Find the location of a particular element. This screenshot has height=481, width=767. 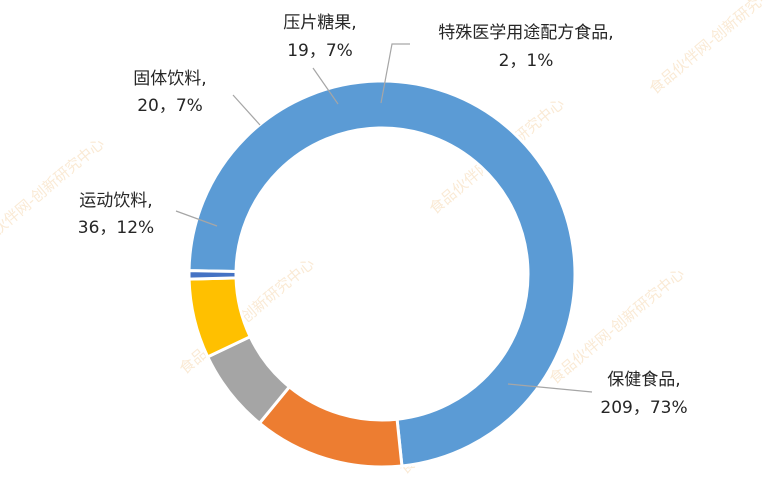

slice-label-value-1: 36，12% is located at coordinates (116, 228).